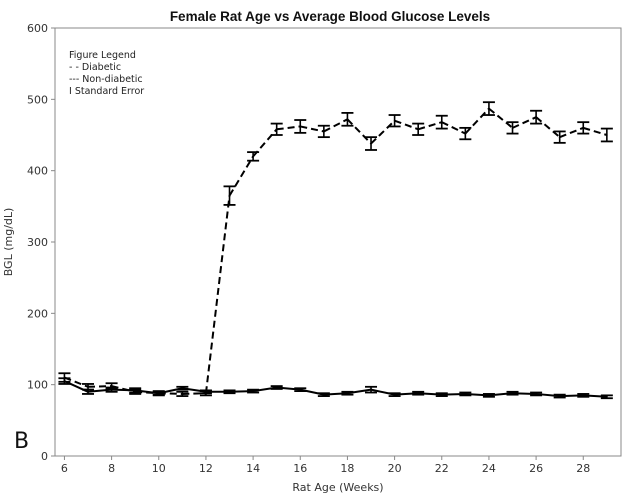 Image resolution: width=628 pixels, height=497 pixels. I want to click on x-tick-label: 10, so click(159, 468).